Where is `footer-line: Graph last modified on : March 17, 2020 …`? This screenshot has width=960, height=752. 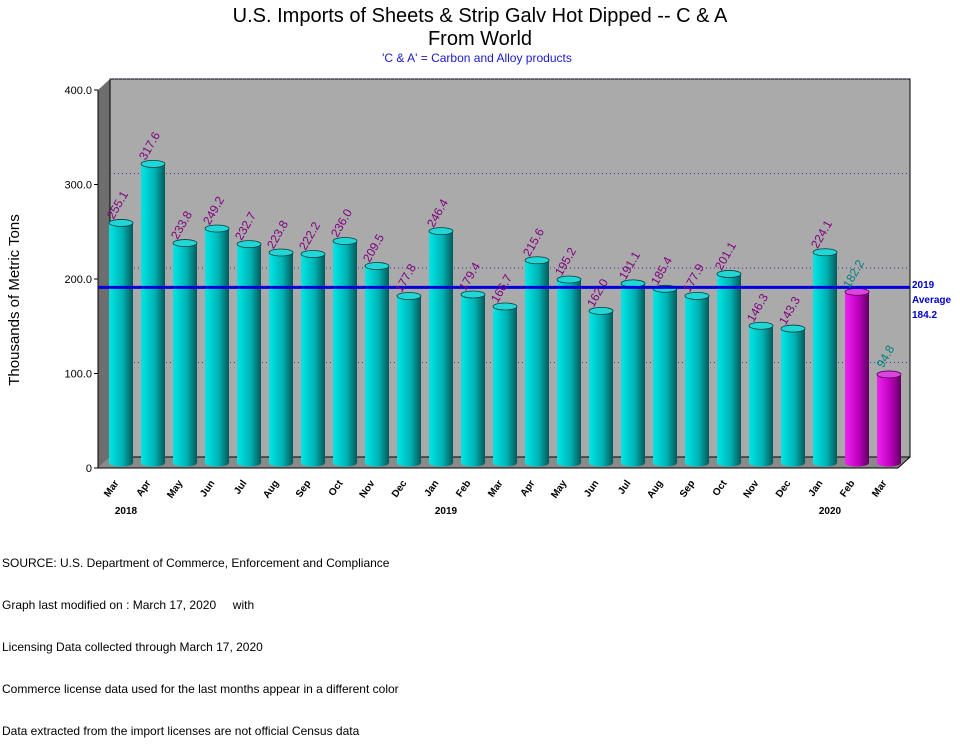 footer-line: Graph last modified on : March 17, 2020 … is located at coordinates (128, 605).